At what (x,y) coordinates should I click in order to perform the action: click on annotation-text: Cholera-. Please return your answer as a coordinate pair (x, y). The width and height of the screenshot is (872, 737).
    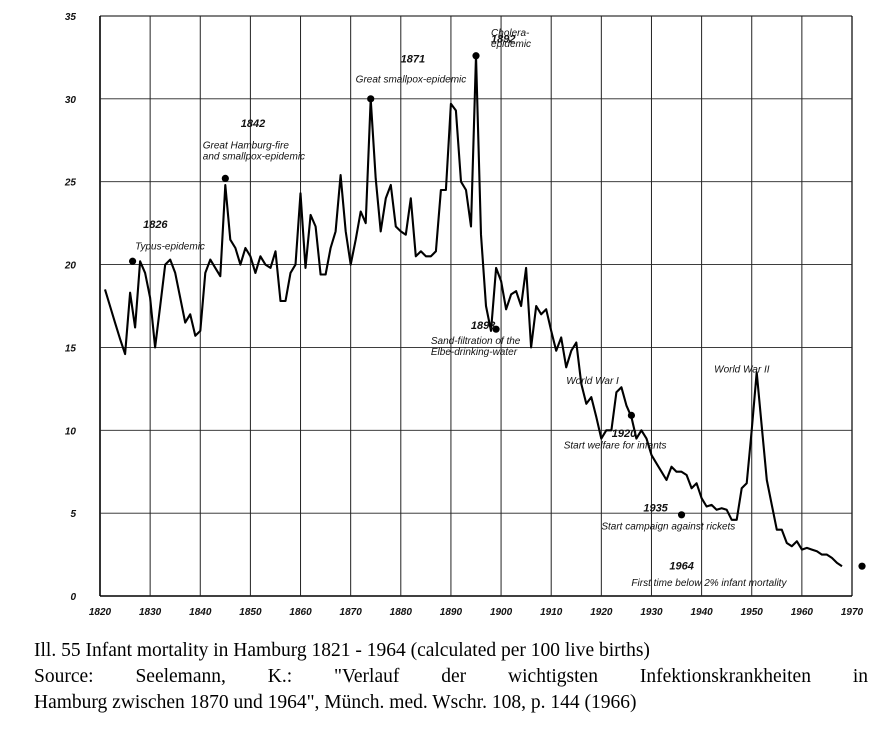
    Looking at the image, I should click on (510, 33).